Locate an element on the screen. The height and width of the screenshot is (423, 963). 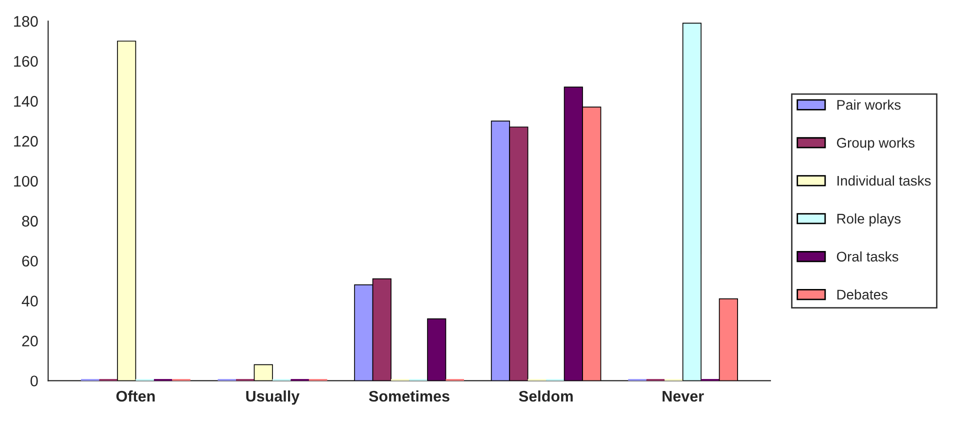
legend-label: Role plays is located at coordinates (869, 219).